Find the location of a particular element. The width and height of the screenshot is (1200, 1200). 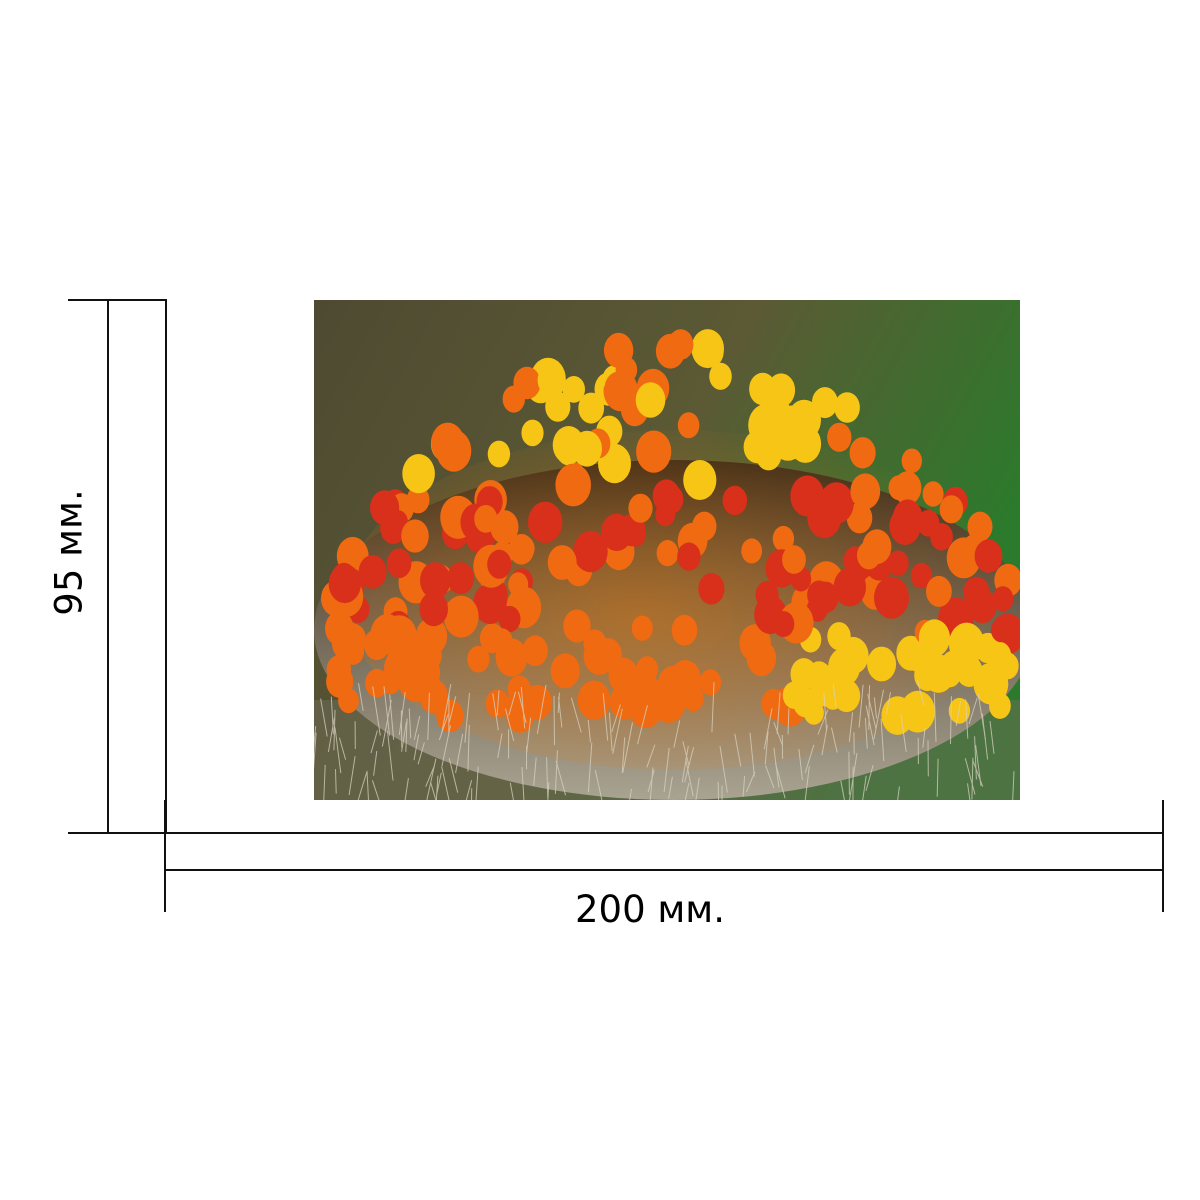

width-dim-line-lower is located at coordinates (664, 870).